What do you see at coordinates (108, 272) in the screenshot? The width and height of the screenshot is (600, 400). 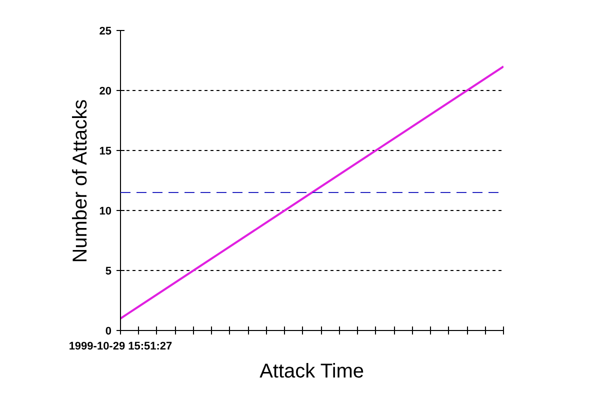 I see `y-tick-label: 5` at bounding box center [108, 272].